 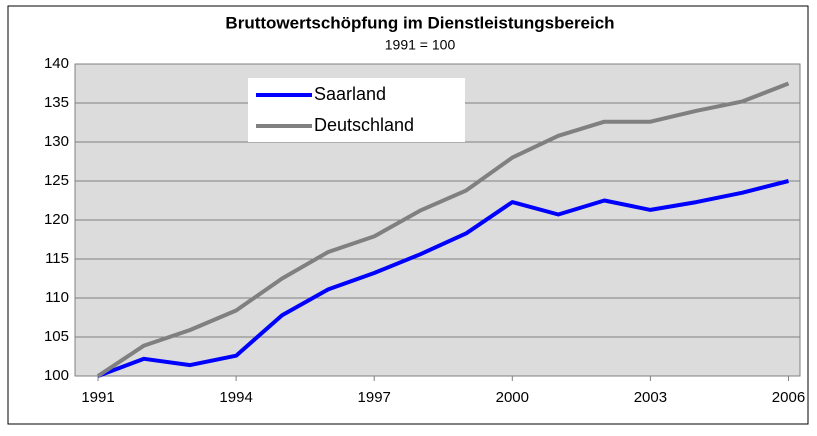 What do you see at coordinates (374, 397) in the screenshot?
I see `x-tick-label: 1997` at bounding box center [374, 397].